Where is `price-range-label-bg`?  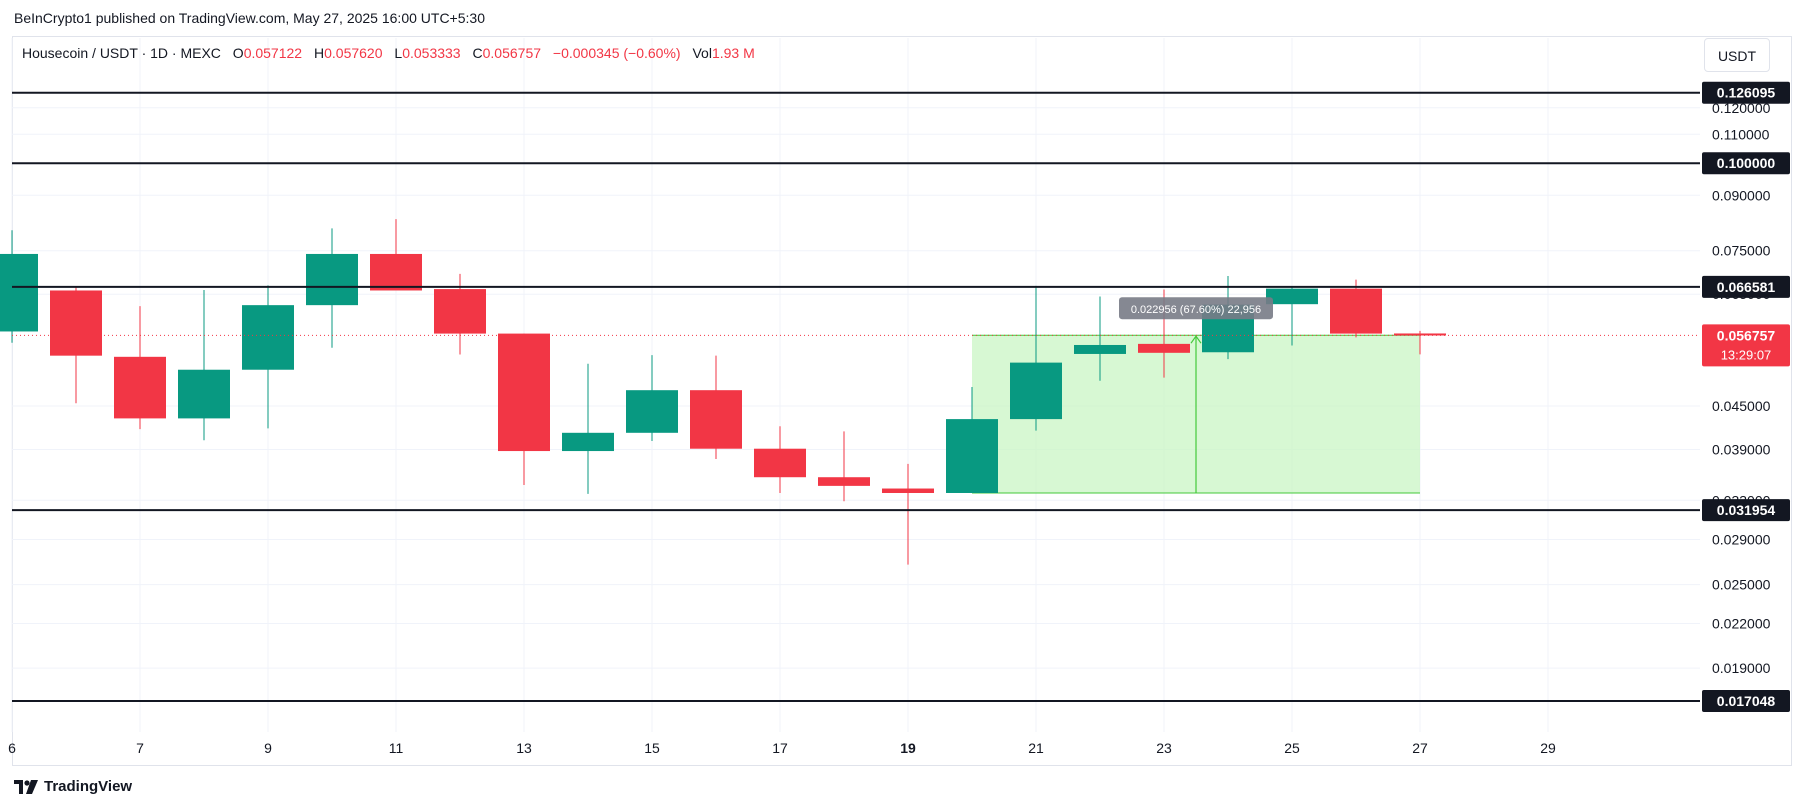 price-range-label-bg is located at coordinates (1196, 308).